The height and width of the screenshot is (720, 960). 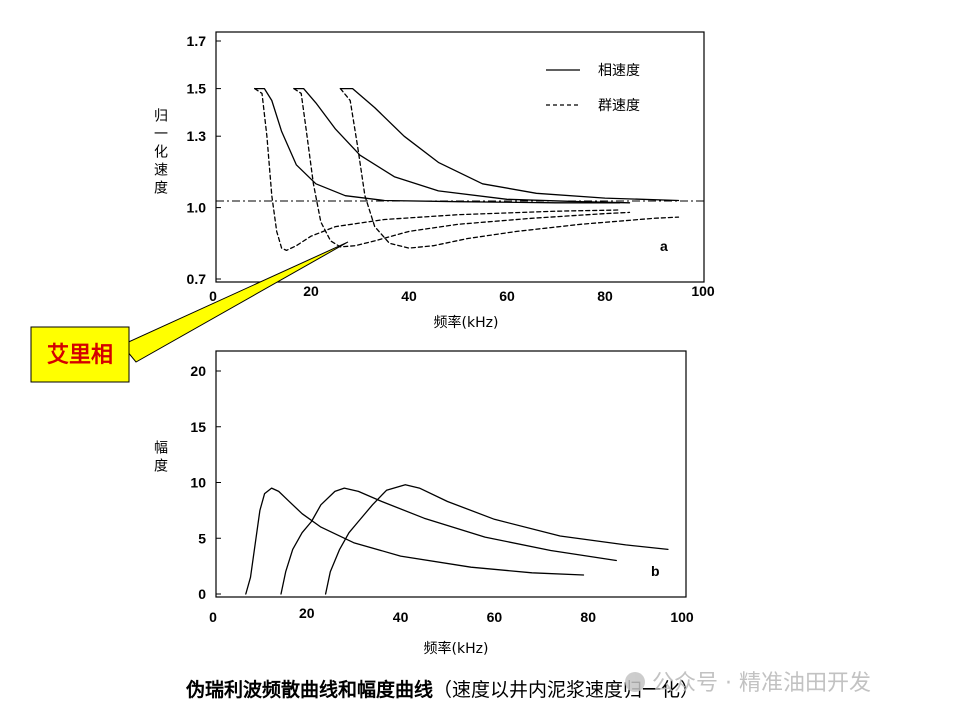 I want to click on figure-caption: 伪瑞利波频散曲线和幅度曲线（速度以井内泥浆速度归一化）, so click(x=442, y=689).